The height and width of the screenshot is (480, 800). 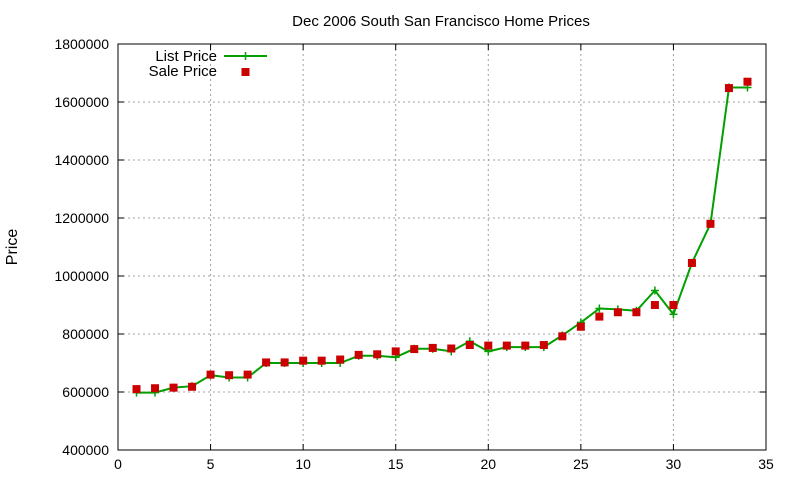 What do you see at coordinates (211, 464) in the screenshot?
I see `x-tick-label: 5` at bounding box center [211, 464].